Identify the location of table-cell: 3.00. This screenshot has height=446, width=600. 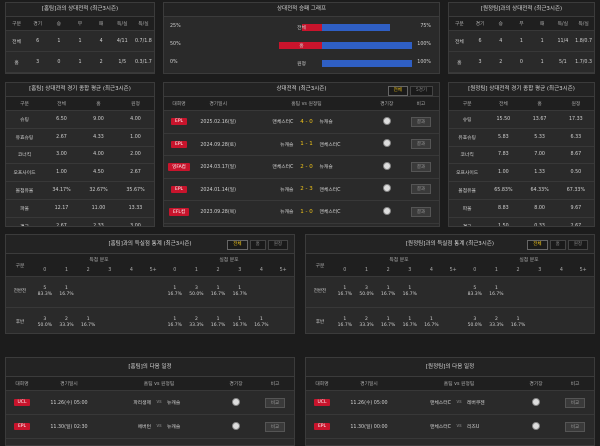
(135, 221).